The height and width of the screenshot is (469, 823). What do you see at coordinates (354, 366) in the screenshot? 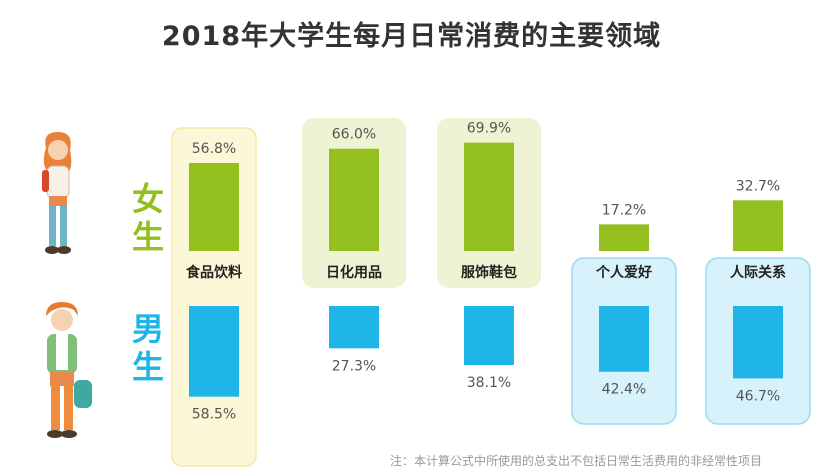
I see `male-value-label: 27.3%` at bounding box center [354, 366].